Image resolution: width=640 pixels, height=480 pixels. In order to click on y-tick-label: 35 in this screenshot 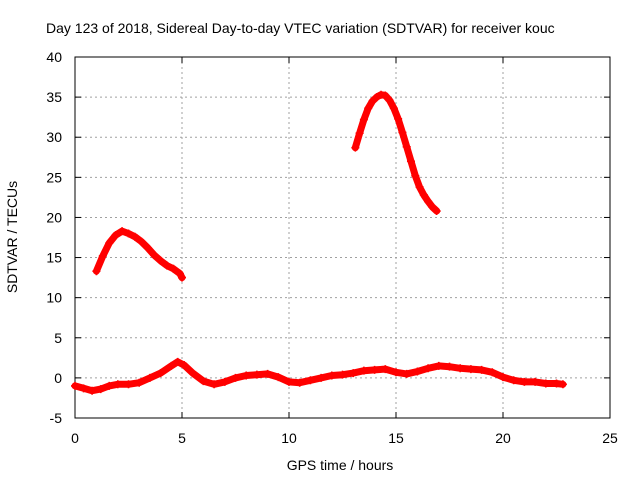, I will do `click(54, 97)`.